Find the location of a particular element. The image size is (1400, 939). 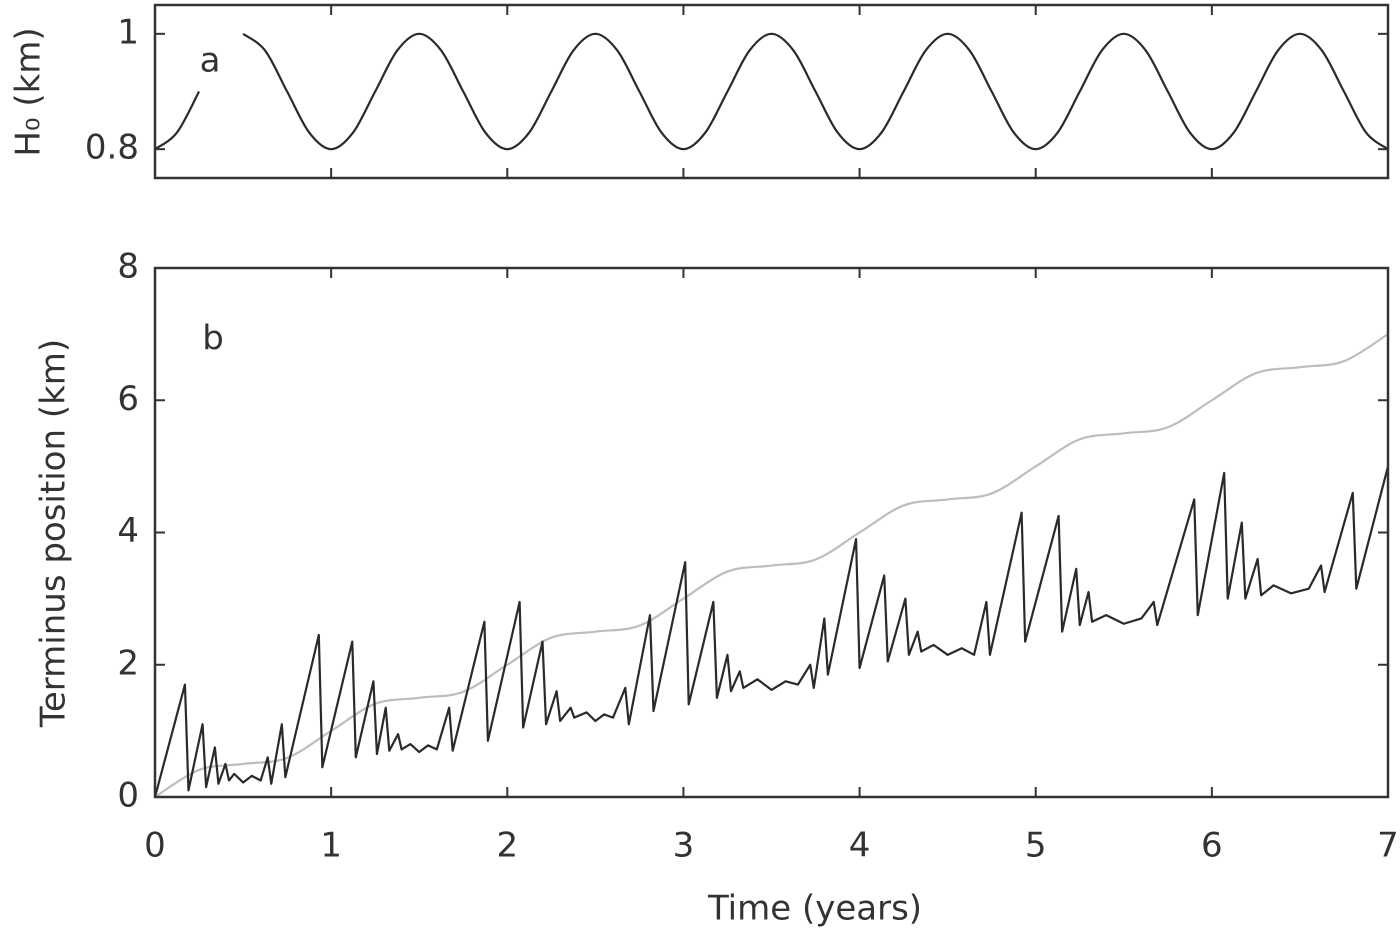

y-tick-label: 0 is located at coordinates (128, 796).